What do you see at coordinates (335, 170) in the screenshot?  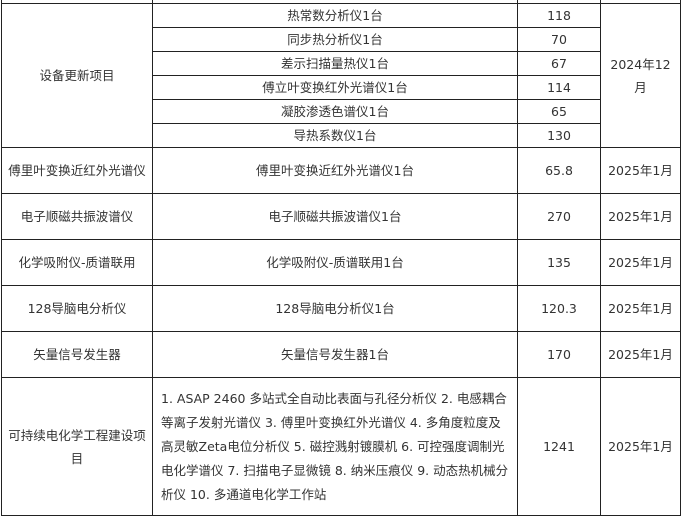 I see `content-cell: 傅里叶变换近红外光谱仪1台` at bounding box center [335, 170].